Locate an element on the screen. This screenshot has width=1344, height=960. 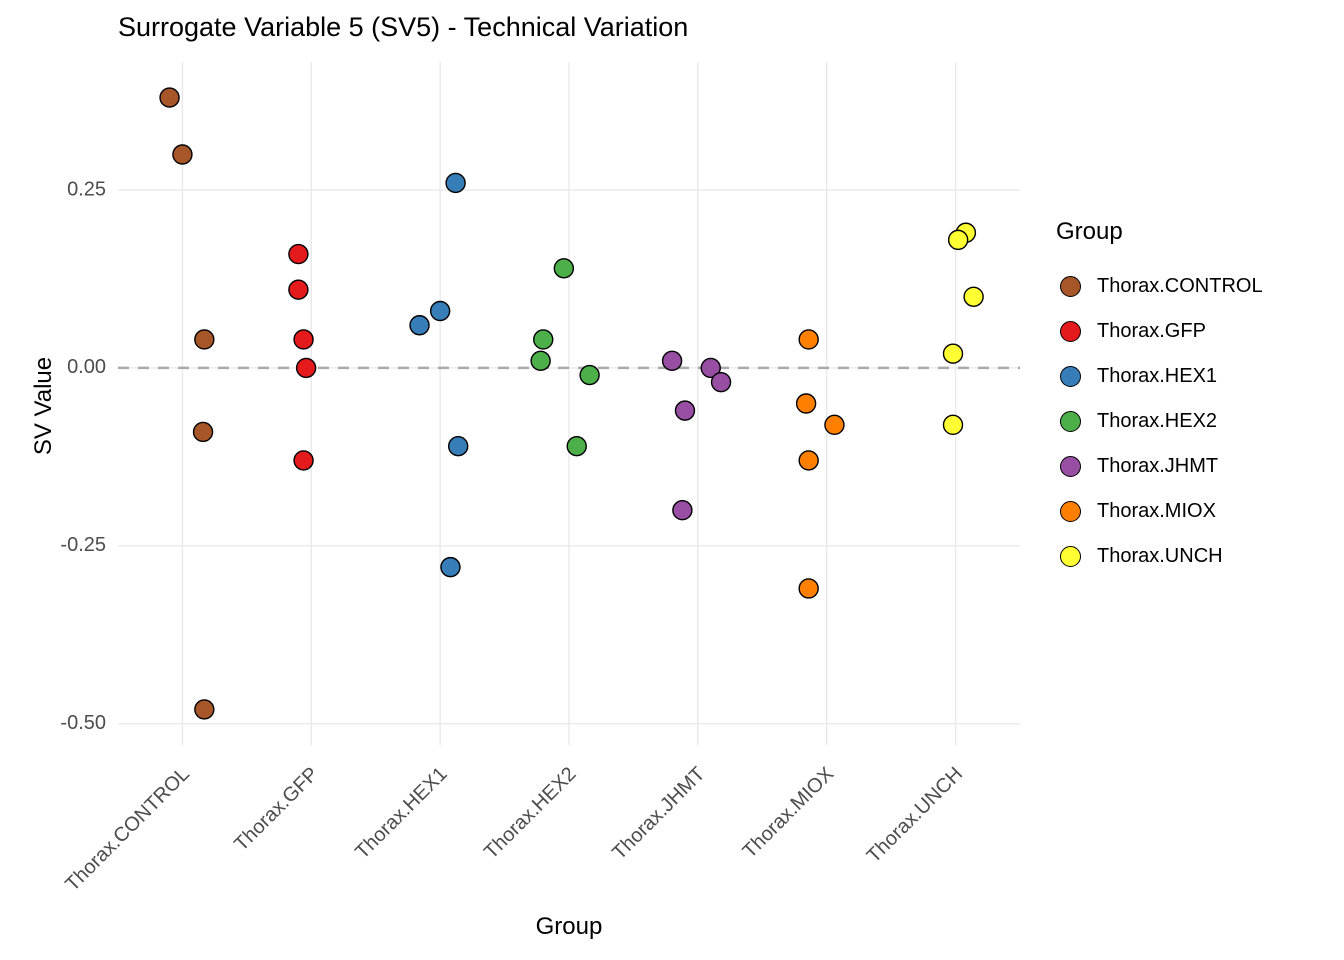
x-axis-title: Group is located at coordinates (569, 926).